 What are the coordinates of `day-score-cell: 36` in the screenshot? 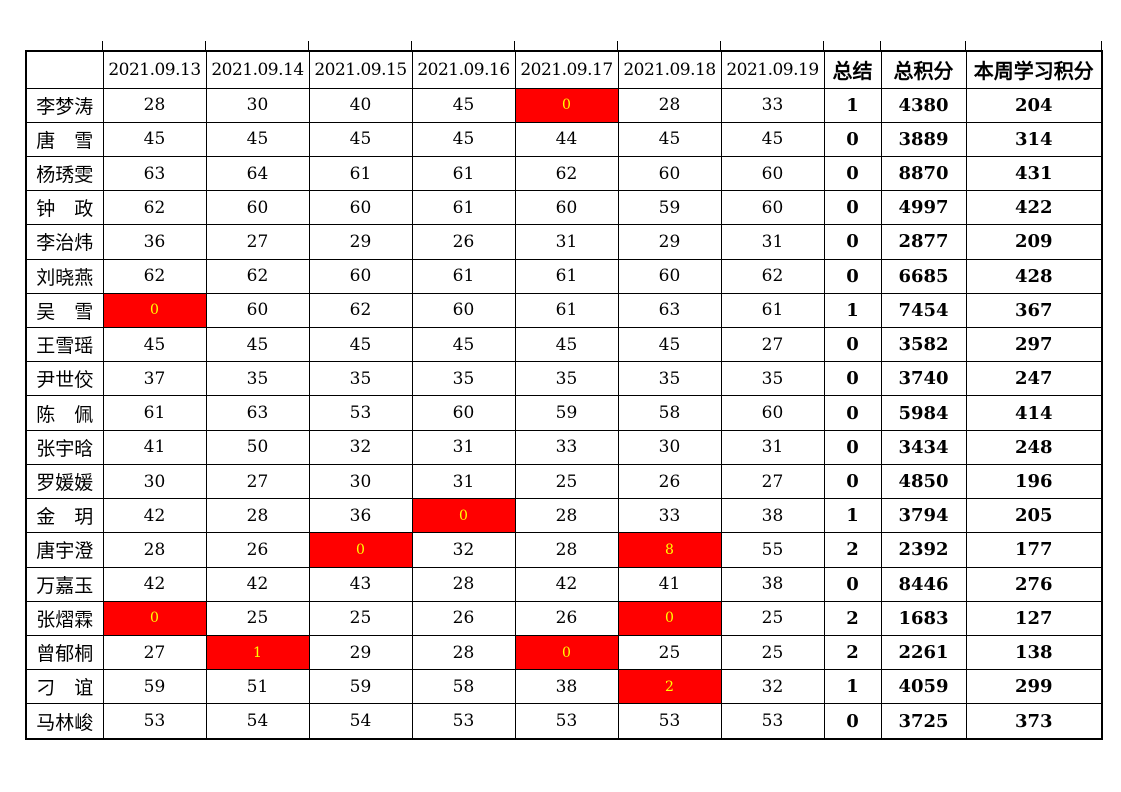 It's located at (154, 242).